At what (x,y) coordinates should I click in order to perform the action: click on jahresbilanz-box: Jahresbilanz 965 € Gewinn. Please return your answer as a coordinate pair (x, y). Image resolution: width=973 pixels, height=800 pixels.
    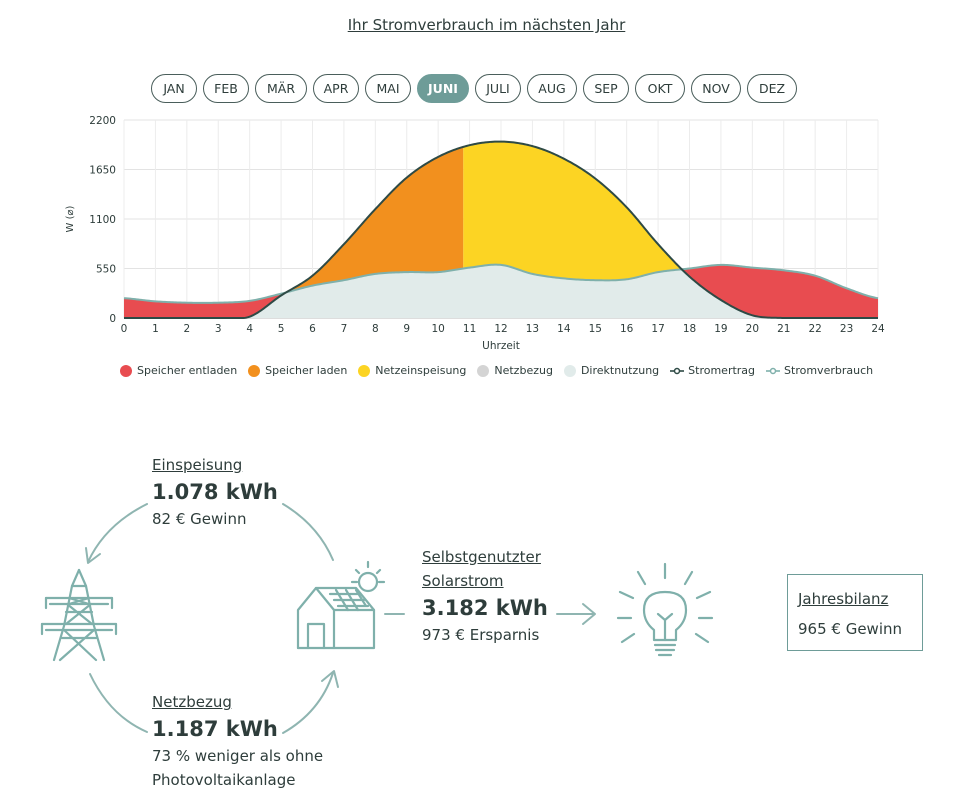
    Looking at the image, I should click on (855, 612).